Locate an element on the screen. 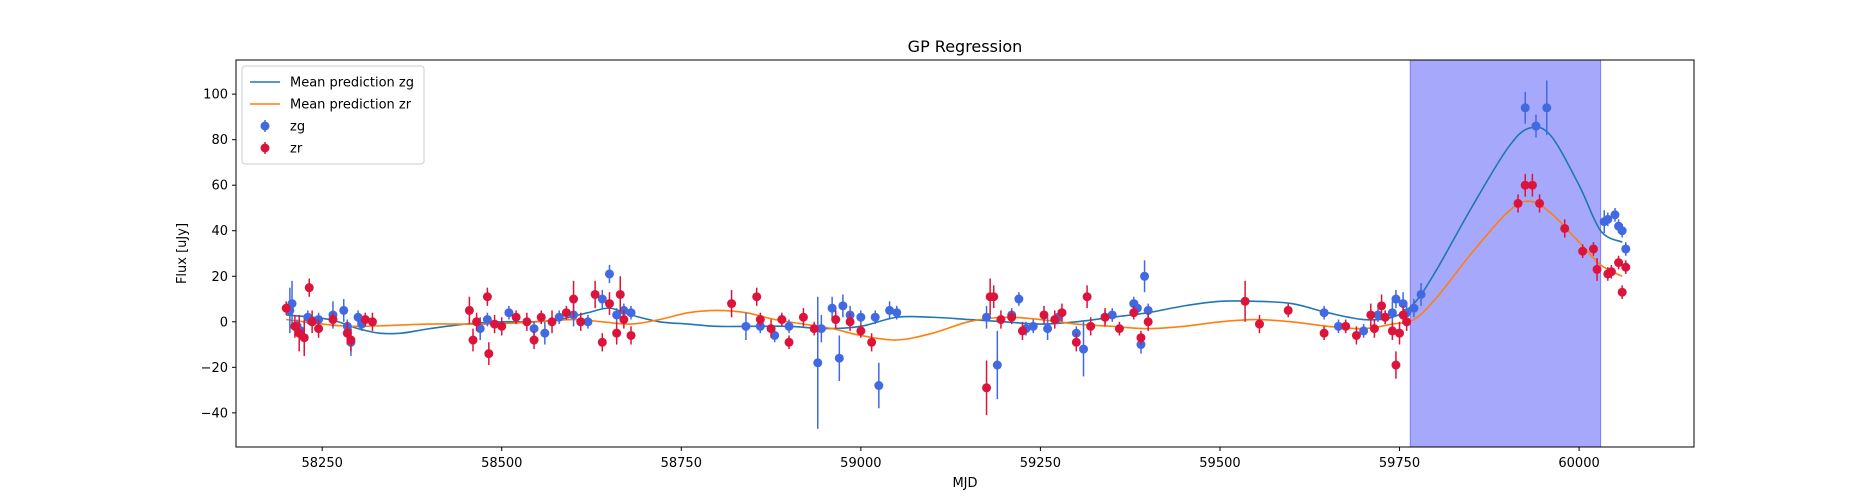  y-tick-label: 20 is located at coordinates (219, 277).